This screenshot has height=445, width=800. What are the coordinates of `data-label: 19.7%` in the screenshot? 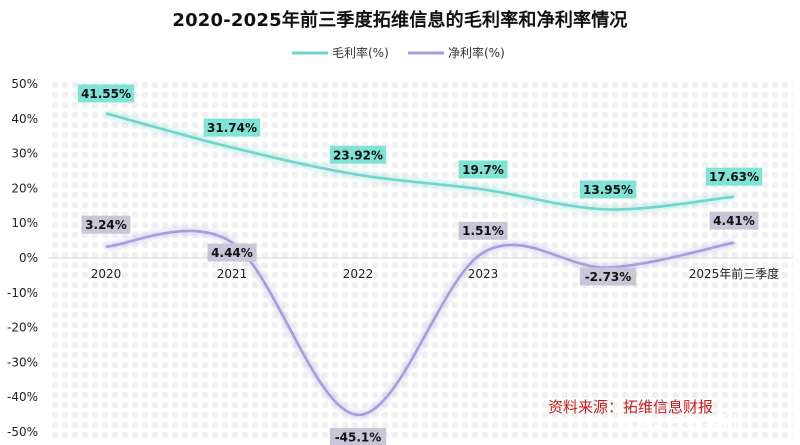 It's located at (483, 169).